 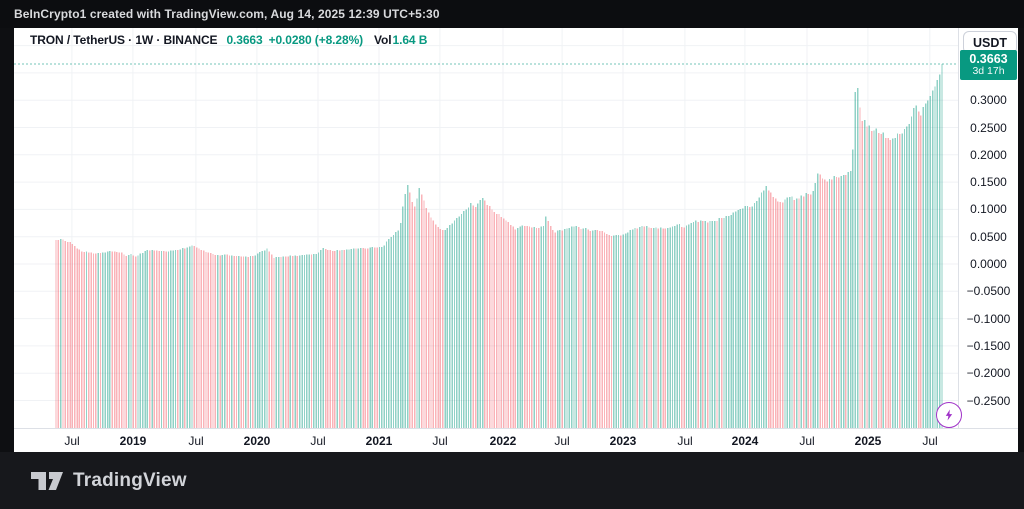 What do you see at coordinates (379, 441) in the screenshot?
I see `time-axis-year-label: 2021` at bounding box center [379, 441].